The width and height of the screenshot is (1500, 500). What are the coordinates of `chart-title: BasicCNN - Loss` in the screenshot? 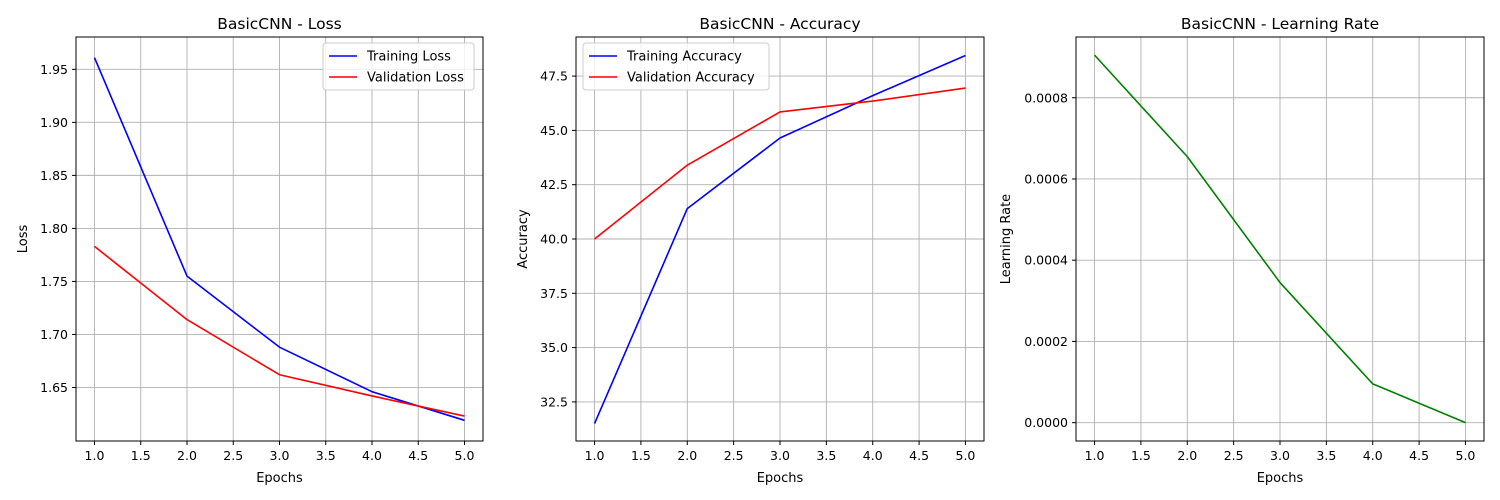 It's located at (279, 24).